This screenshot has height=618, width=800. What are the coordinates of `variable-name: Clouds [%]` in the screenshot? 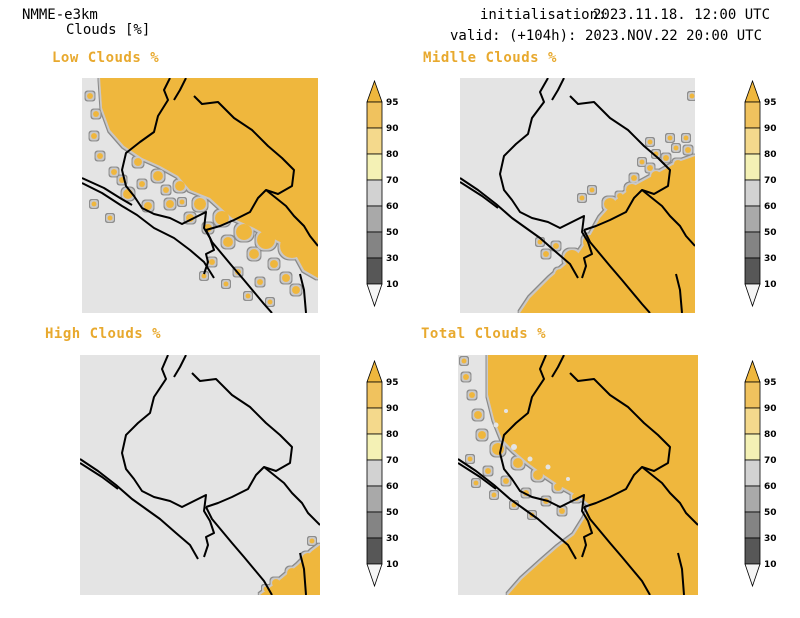 It's located at (108, 30).